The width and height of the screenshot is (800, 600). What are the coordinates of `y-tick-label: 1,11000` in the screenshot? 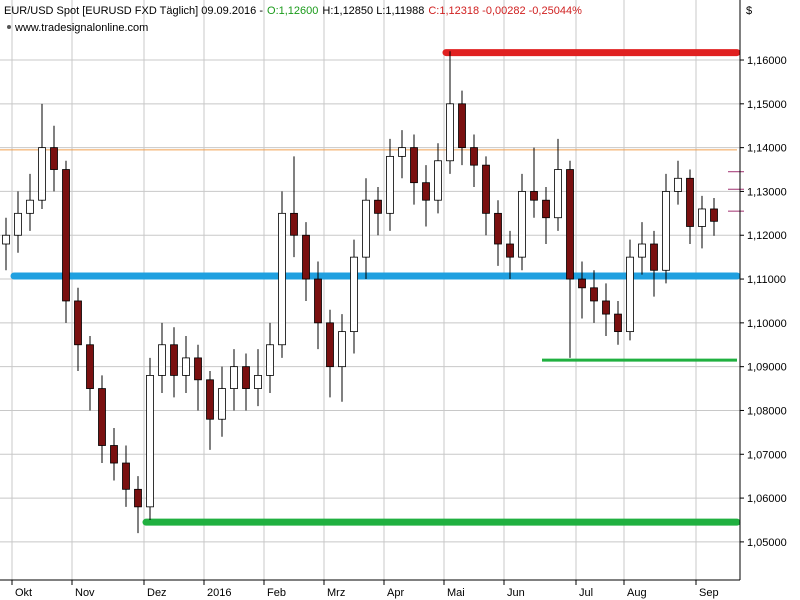 It's located at (766, 280).